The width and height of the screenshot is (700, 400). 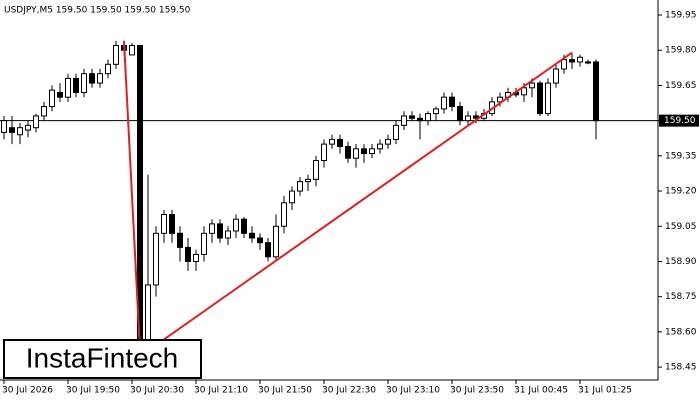 What do you see at coordinates (681, 262) in the screenshot?
I see `y-tick-label: 158.90` at bounding box center [681, 262].